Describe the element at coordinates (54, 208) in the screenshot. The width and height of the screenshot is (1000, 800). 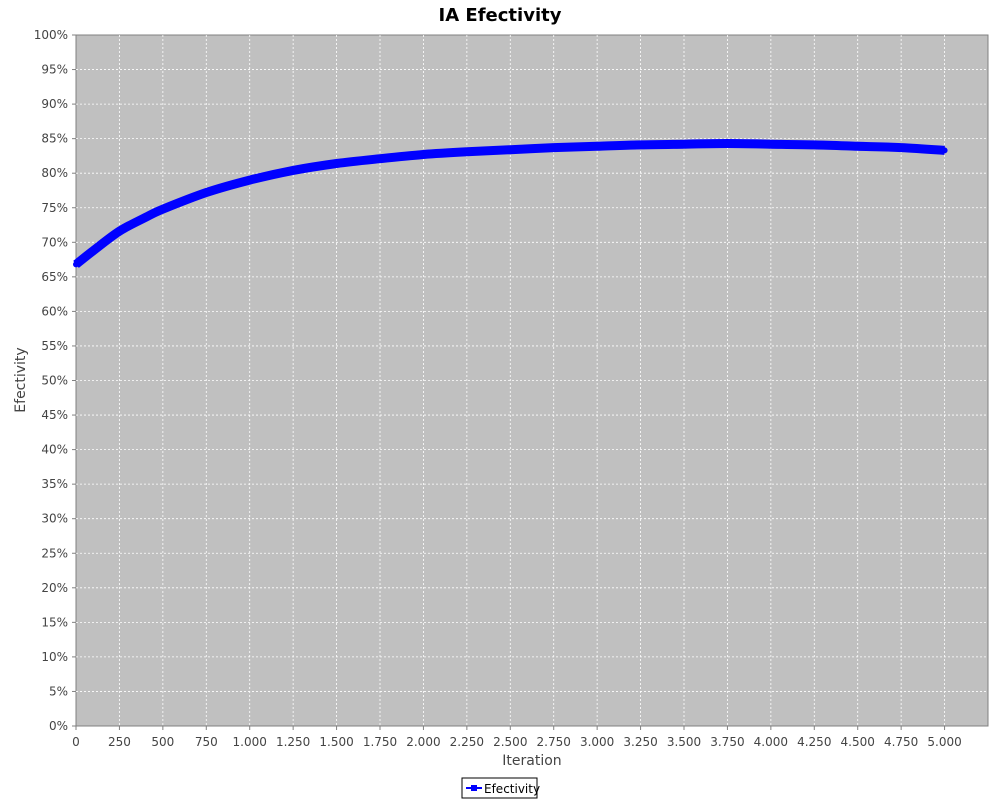
I see `y-tick-label: 75%` at that location.